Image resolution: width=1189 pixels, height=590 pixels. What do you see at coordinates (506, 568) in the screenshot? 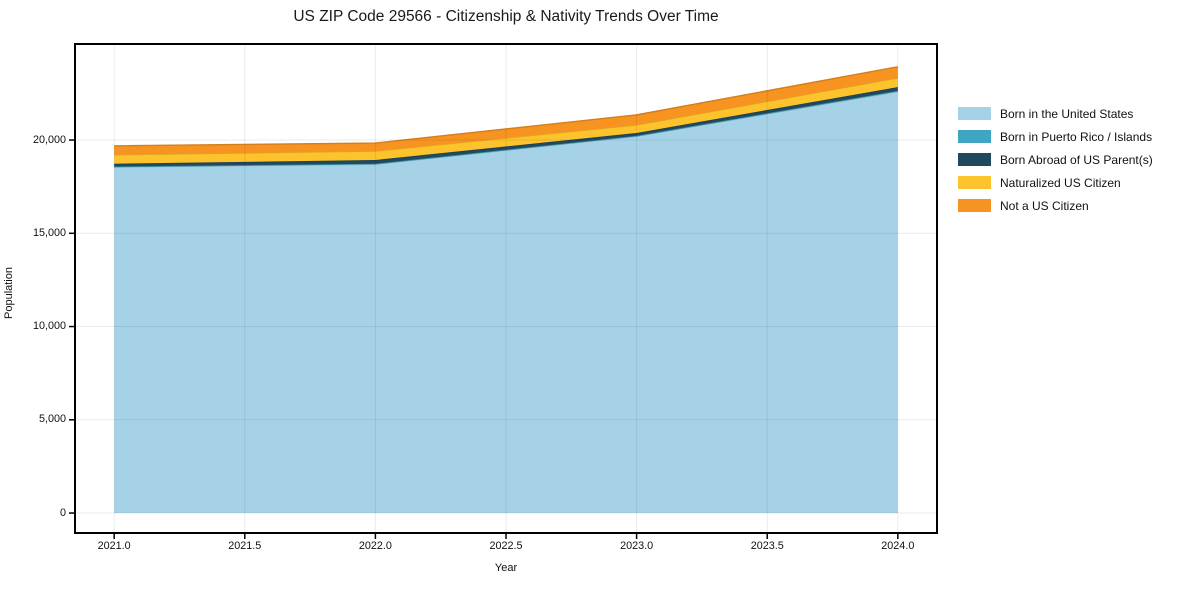
I see `x-axis-label: Year` at bounding box center [506, 568].